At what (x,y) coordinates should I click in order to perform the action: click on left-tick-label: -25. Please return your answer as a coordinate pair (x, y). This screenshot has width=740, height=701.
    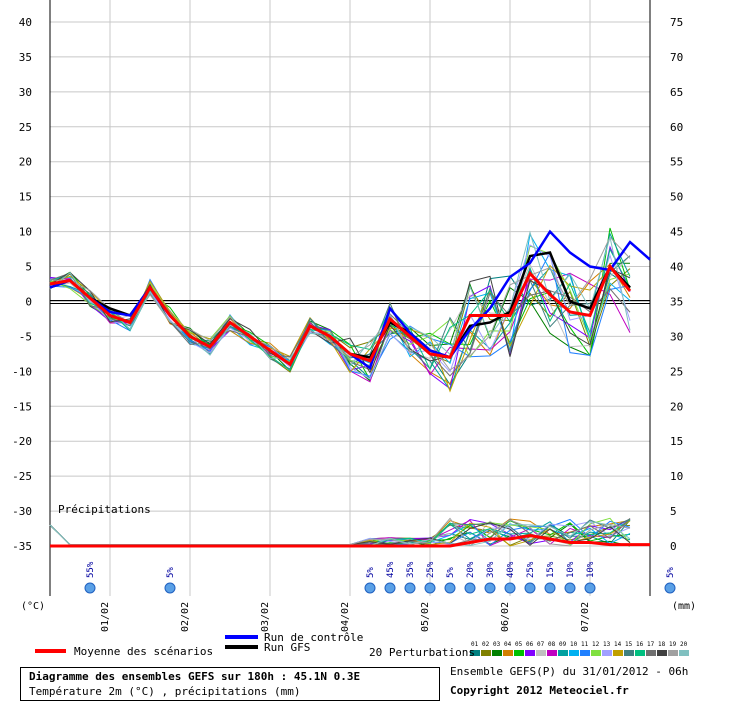
    Looking at the image, I should click on (22, 476).